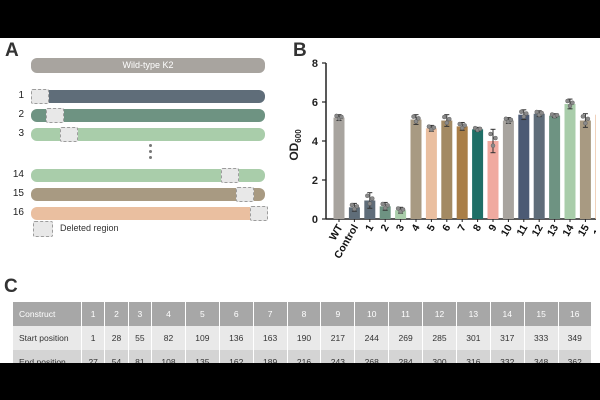 This screenshot has height=400, width=600. Describe the element at coordinates (439, 338) in the screenshot. I see `start-position-cell: 285` at that location.